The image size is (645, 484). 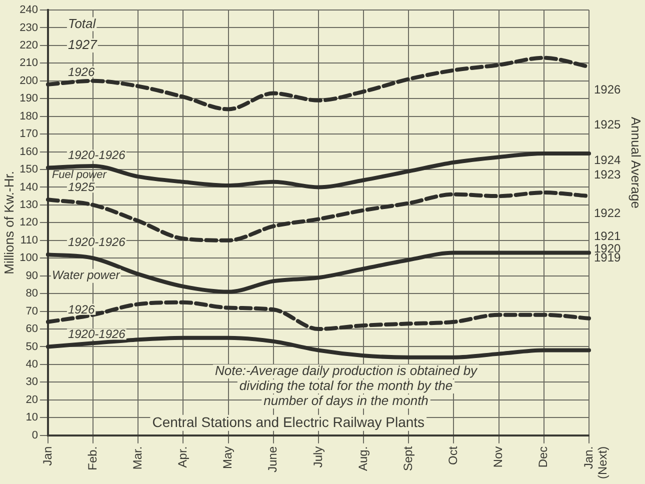 What do you see at coordinates (595, 463) in the screenshot?
I see `x-tick-label: Jan. (Next)` at bounding box center [595, 463].